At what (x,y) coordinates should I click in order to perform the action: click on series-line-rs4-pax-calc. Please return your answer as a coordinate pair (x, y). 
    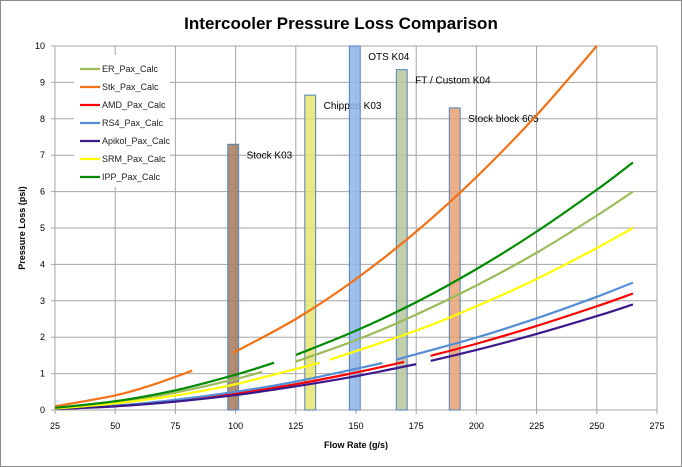
    Looking at the image, I should click on (515, 321).